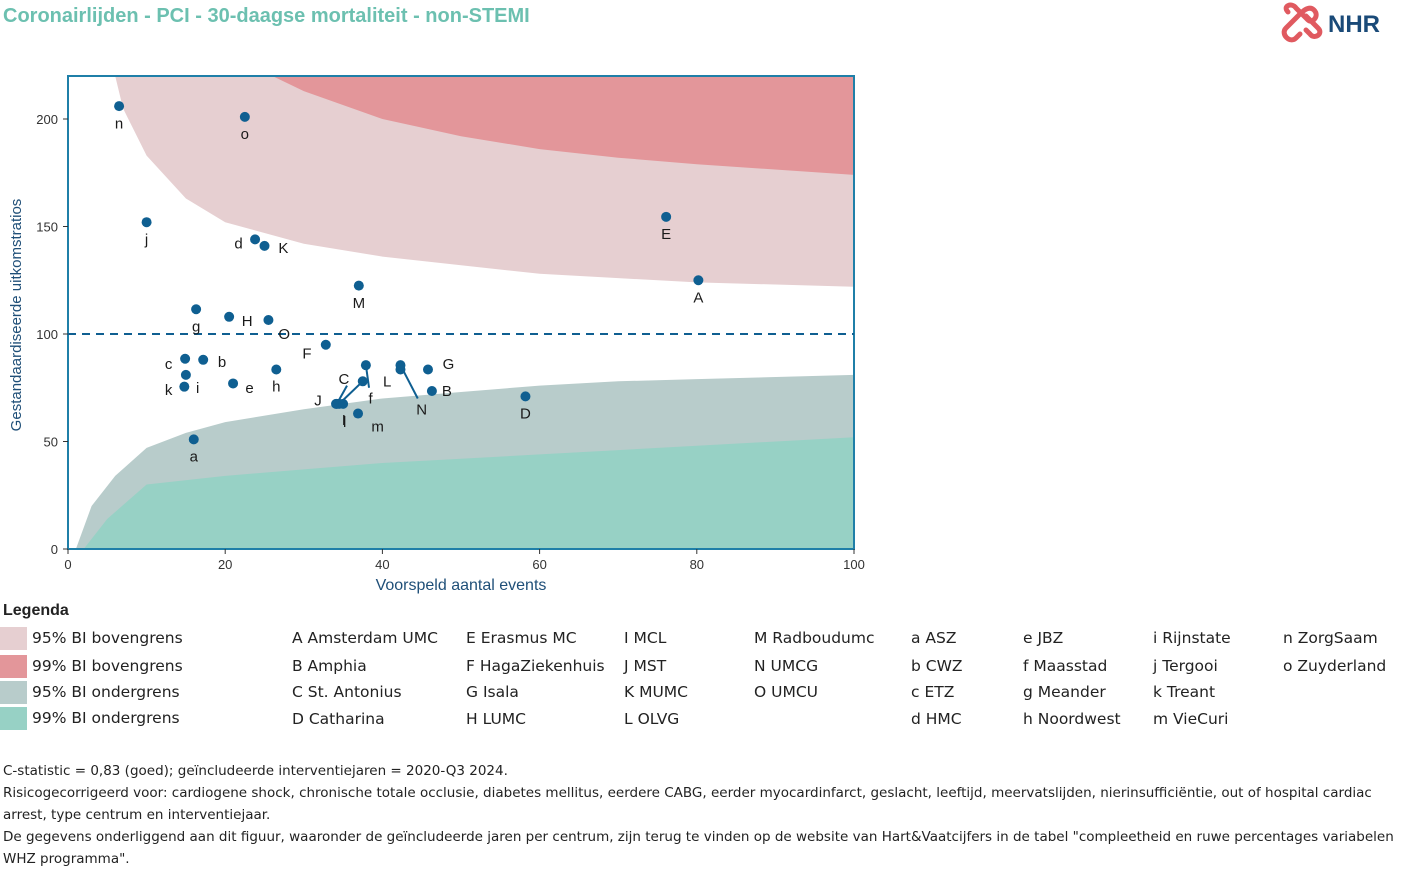 The image size is (1405, 870). I want to click on data-point-label: L, so click(387, 381).